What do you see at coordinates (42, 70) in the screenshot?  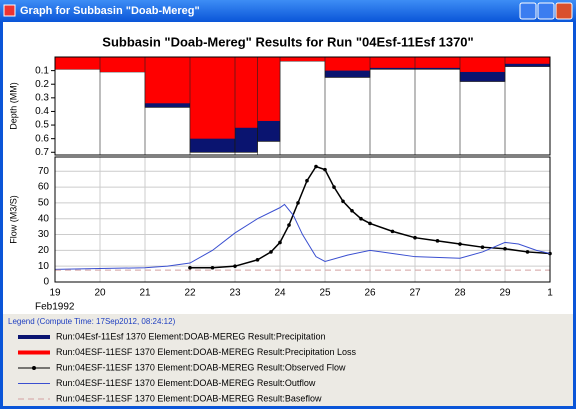 I see `y-tick-label: 0.1` at bounding box center [42, 70].